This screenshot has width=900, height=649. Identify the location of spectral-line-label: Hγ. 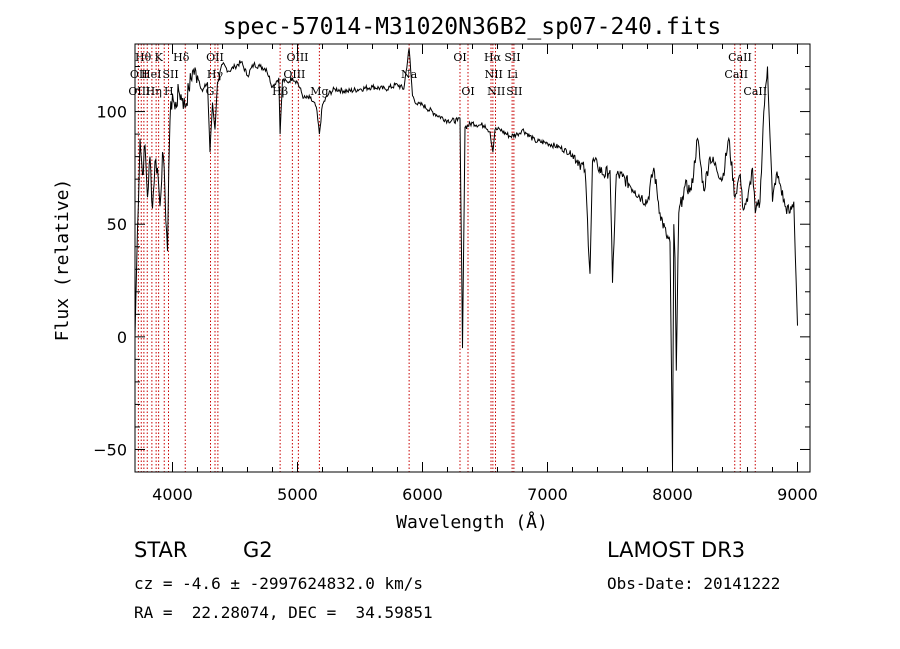
(215, 74).